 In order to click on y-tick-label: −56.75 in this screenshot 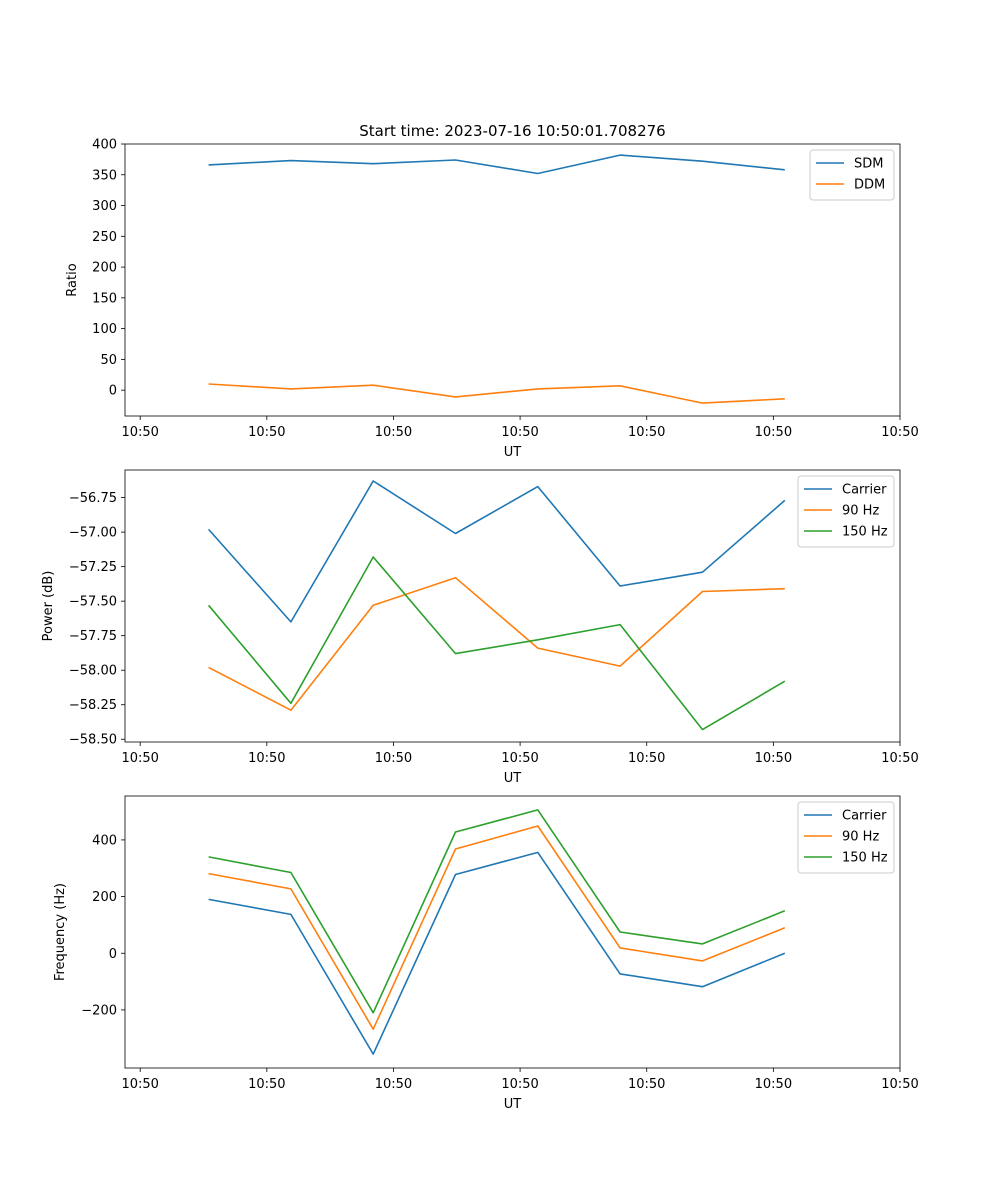, I will do `click(93, 498)`.